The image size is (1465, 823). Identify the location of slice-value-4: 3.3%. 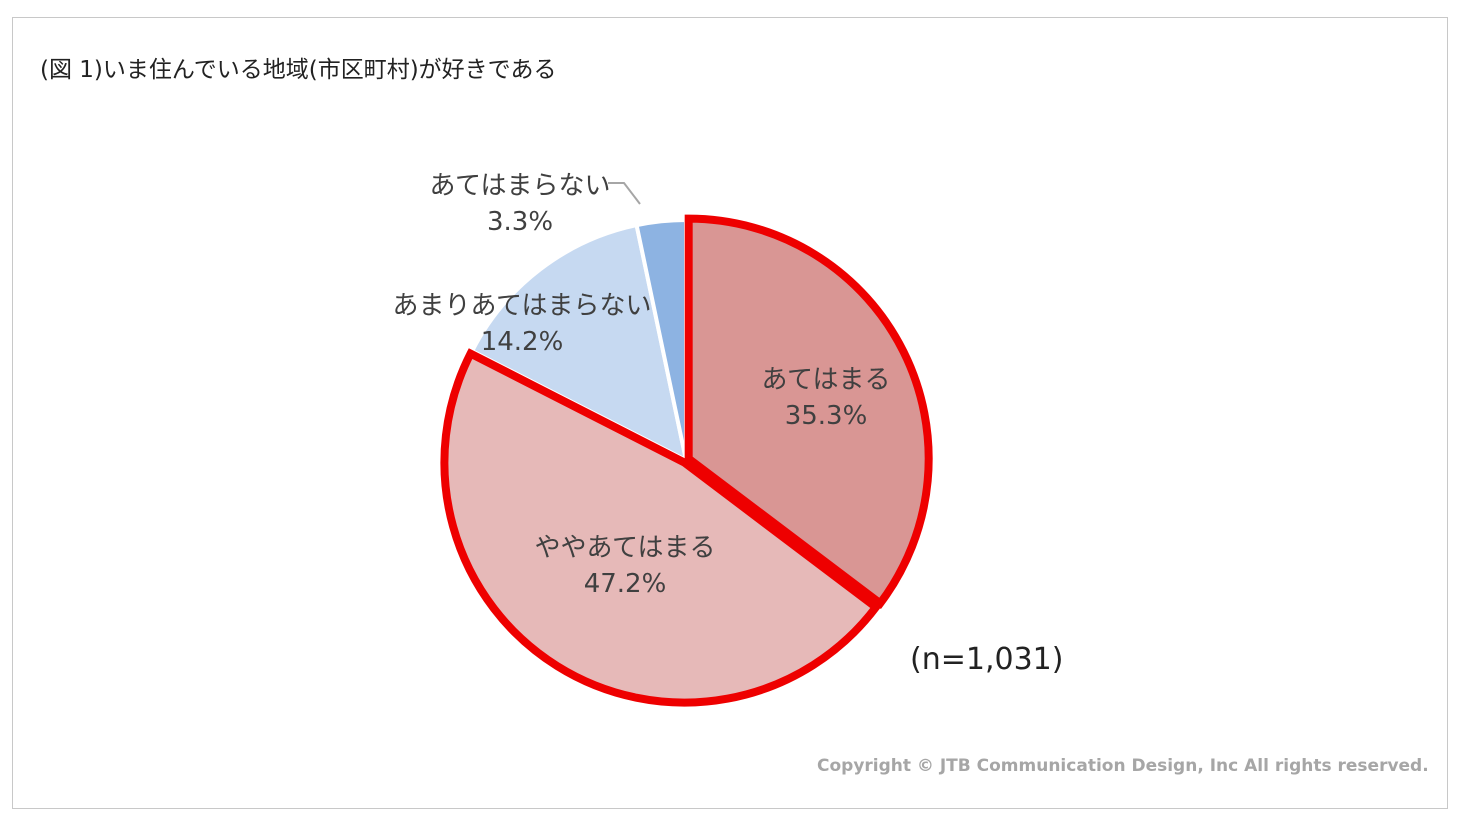
(520, 222).